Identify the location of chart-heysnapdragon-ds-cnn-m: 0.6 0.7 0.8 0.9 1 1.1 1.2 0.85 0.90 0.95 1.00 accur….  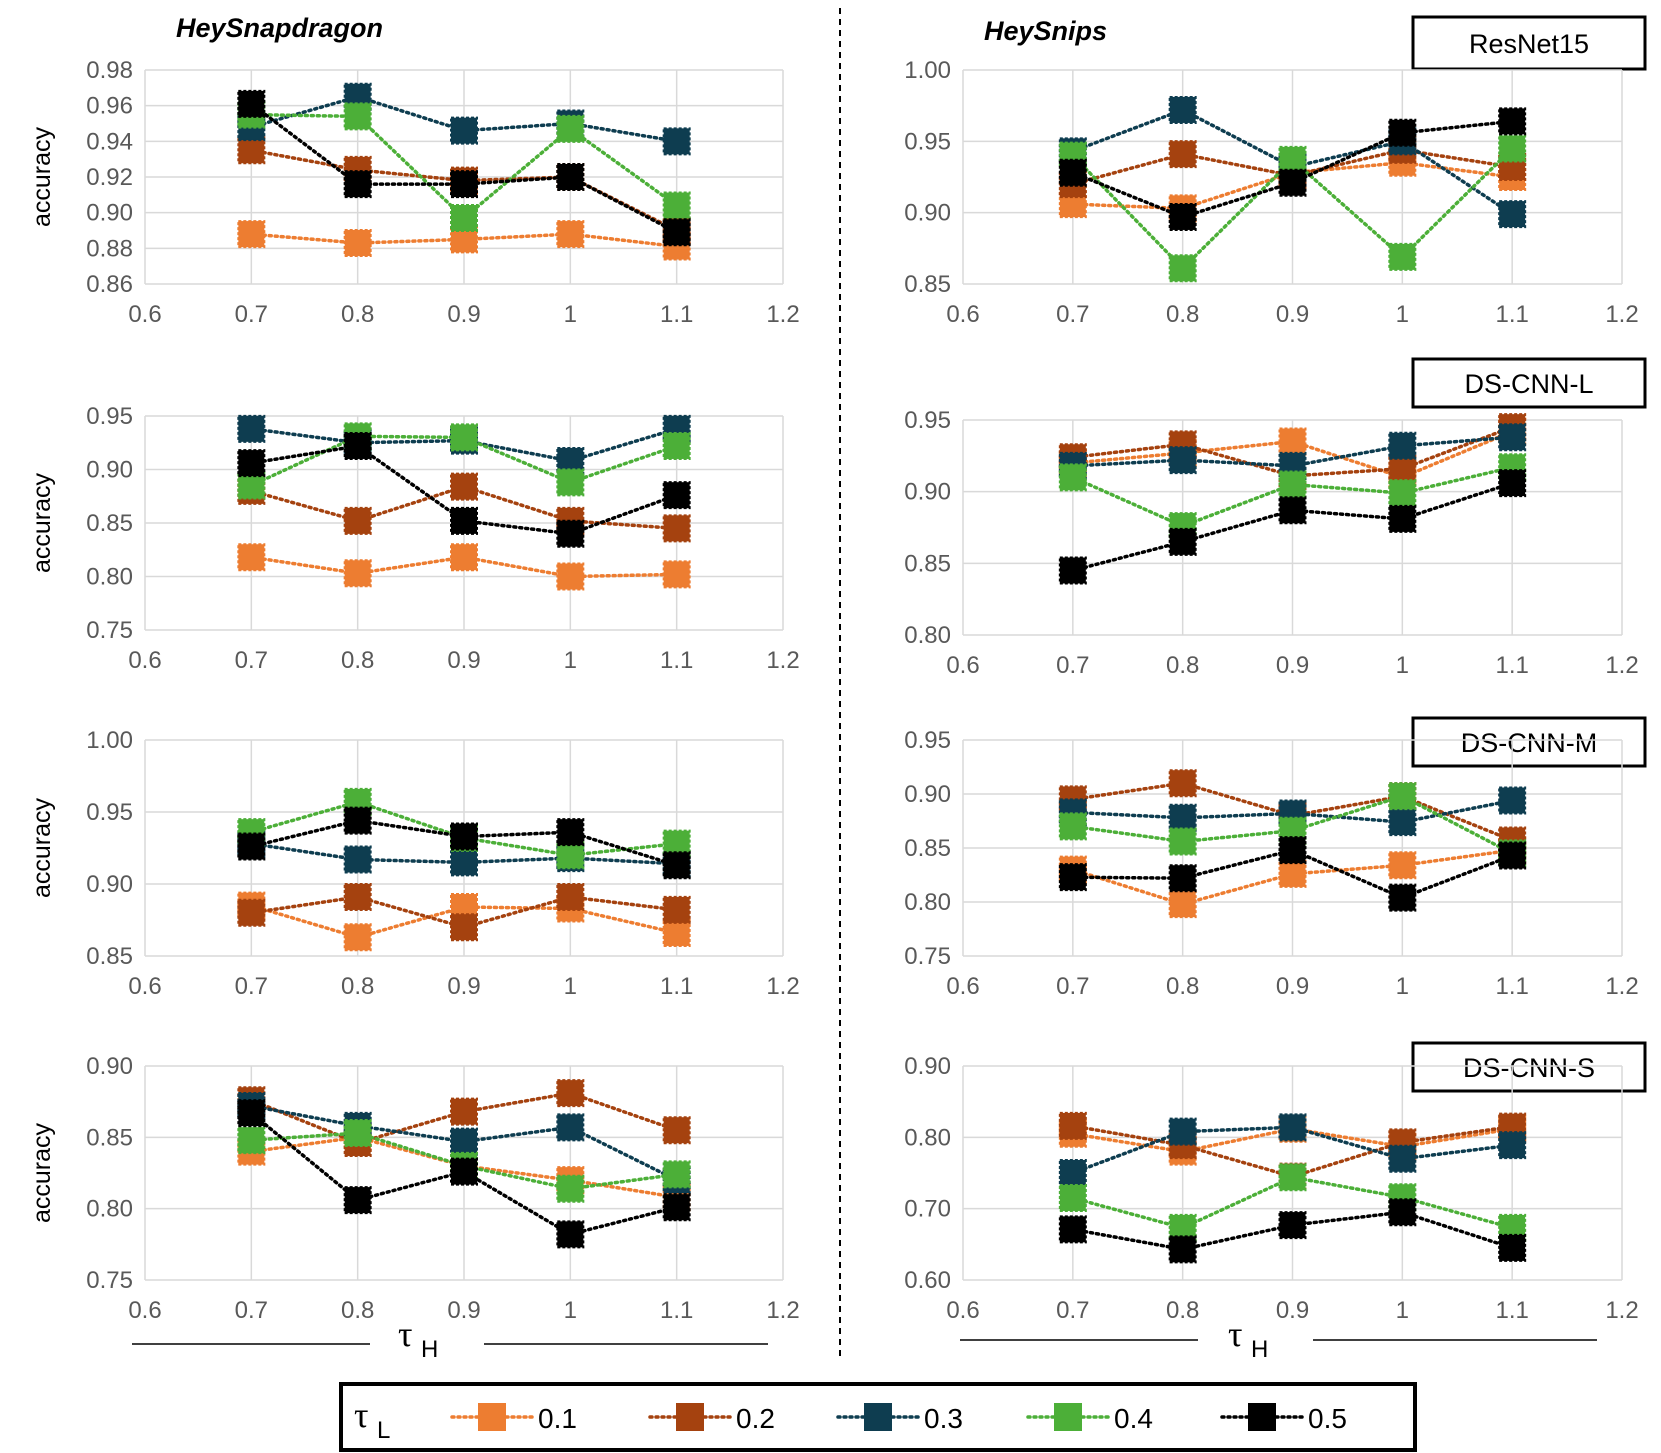
(414, 863).